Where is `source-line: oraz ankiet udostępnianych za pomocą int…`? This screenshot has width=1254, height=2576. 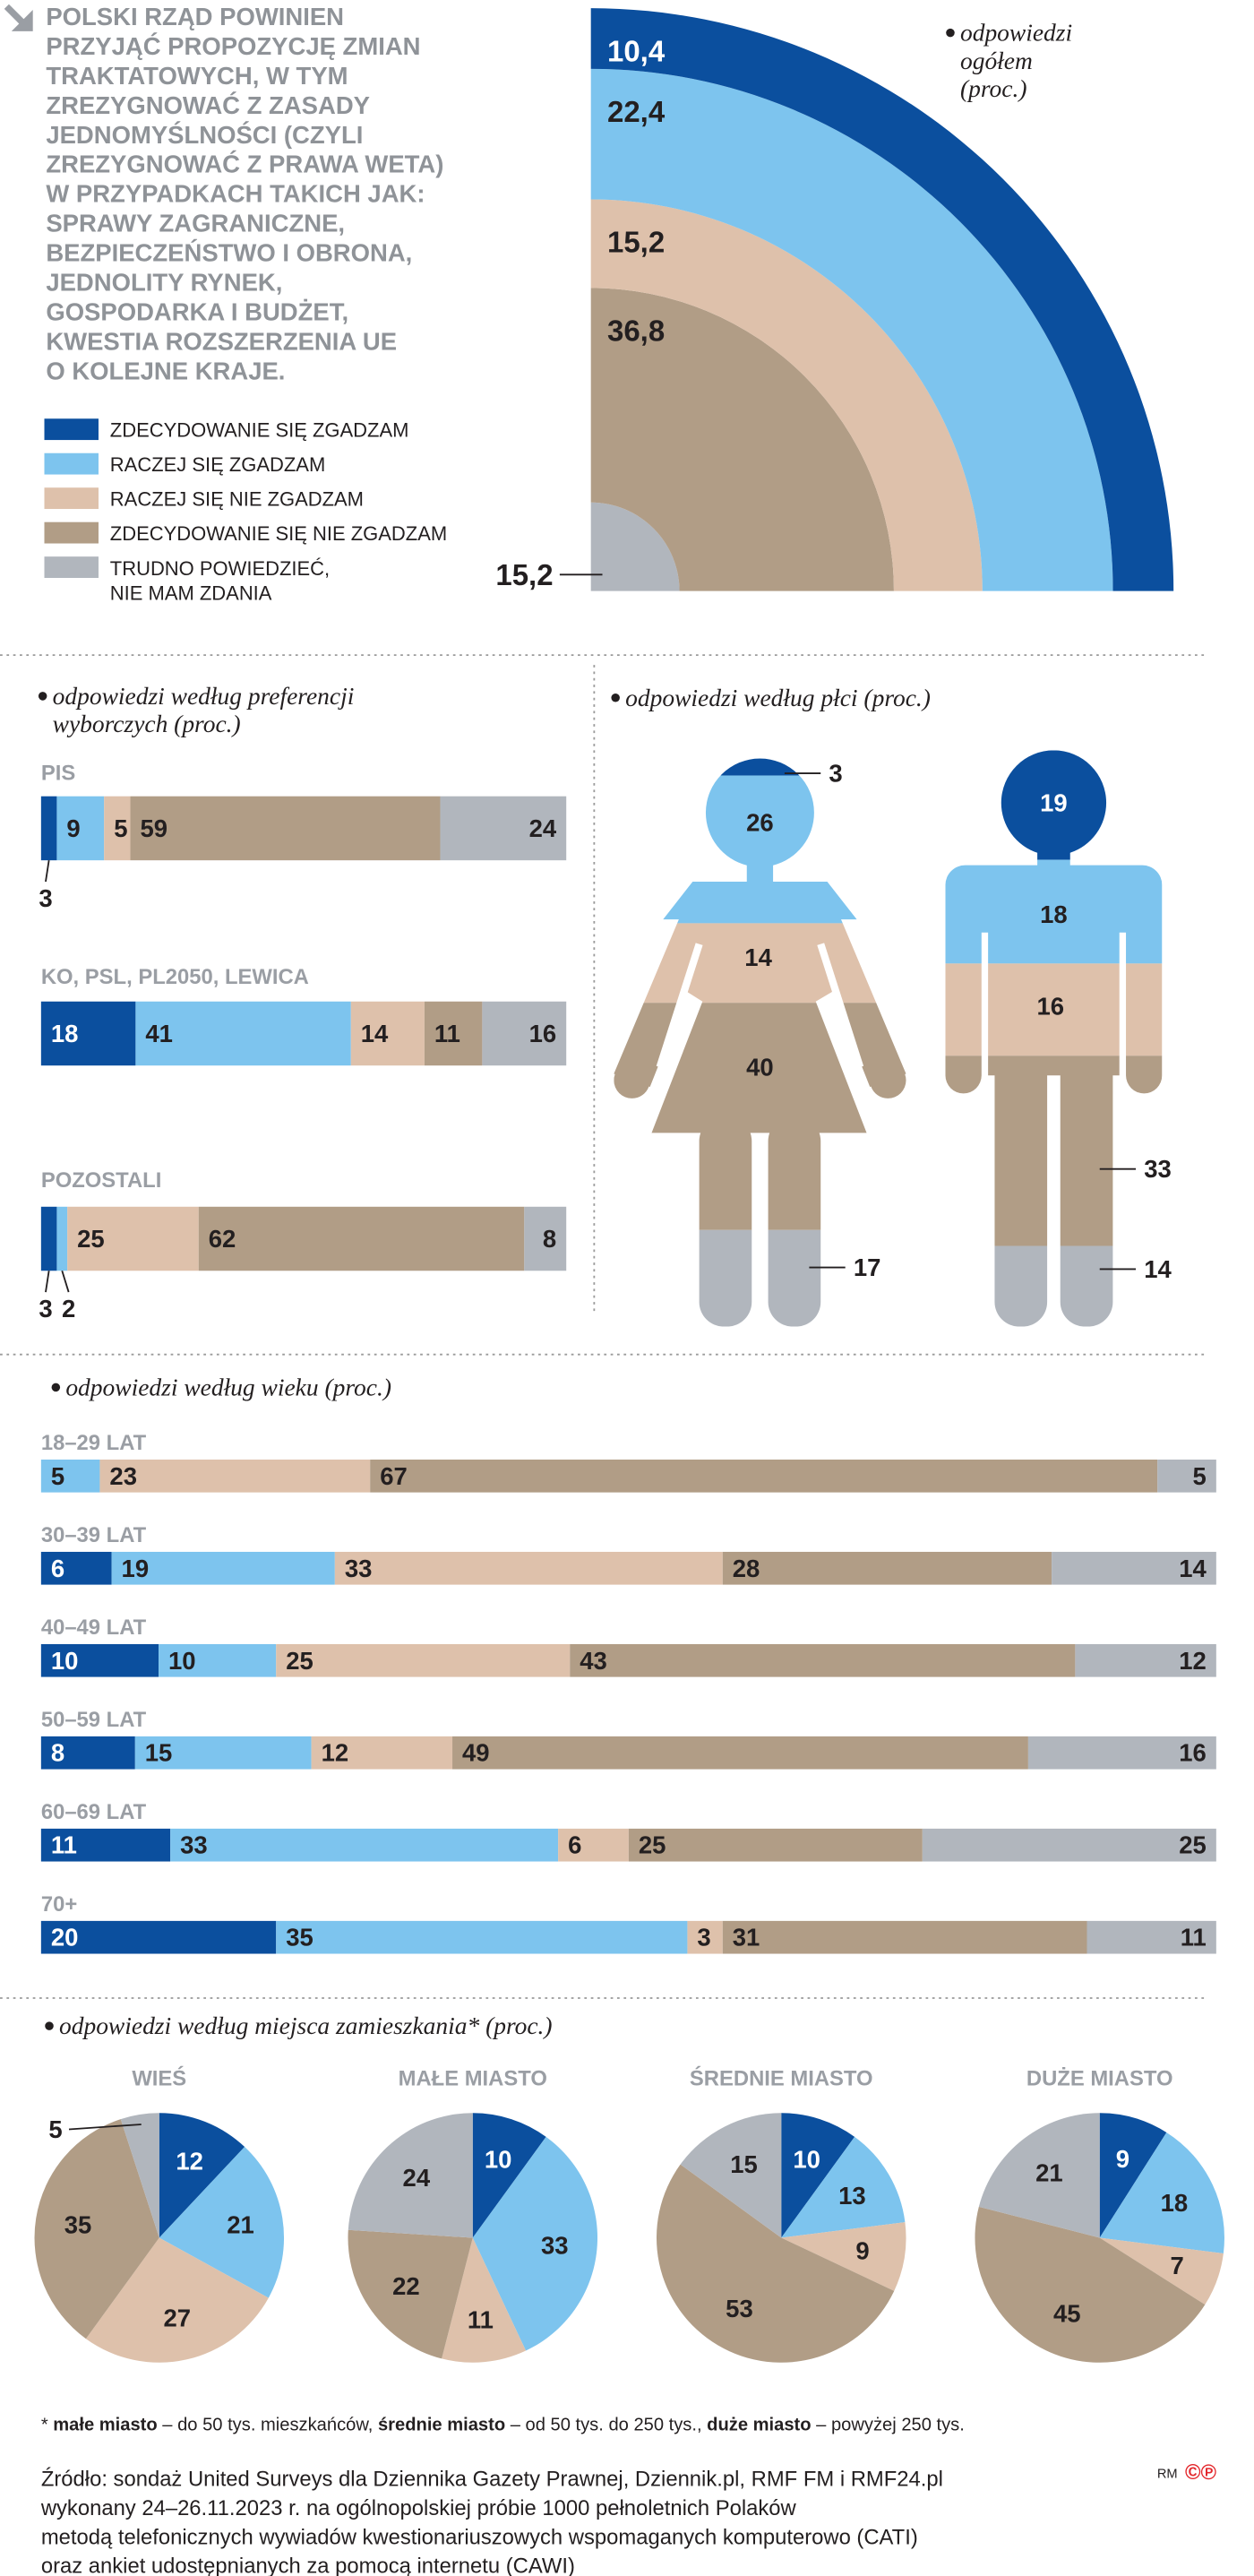
source-line: oraz ankiet udostępnianych za pomocą int… is located at coordinates (308, 2565).